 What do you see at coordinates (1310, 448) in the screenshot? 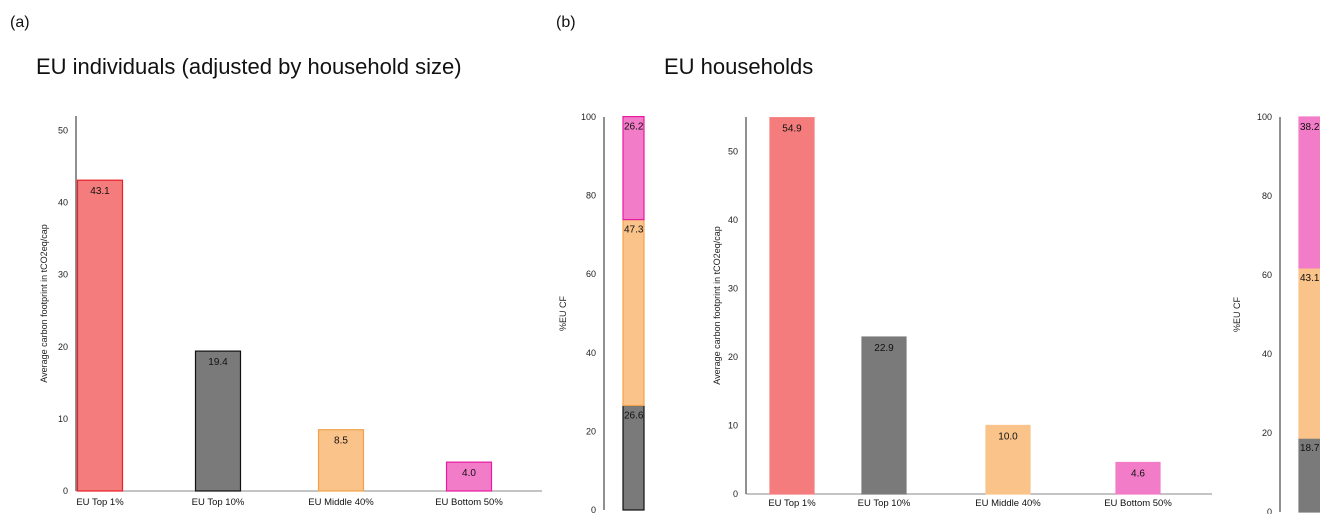
I see `chart-4-segment-label-1: 18.7` at bounding box center [1310, 448].